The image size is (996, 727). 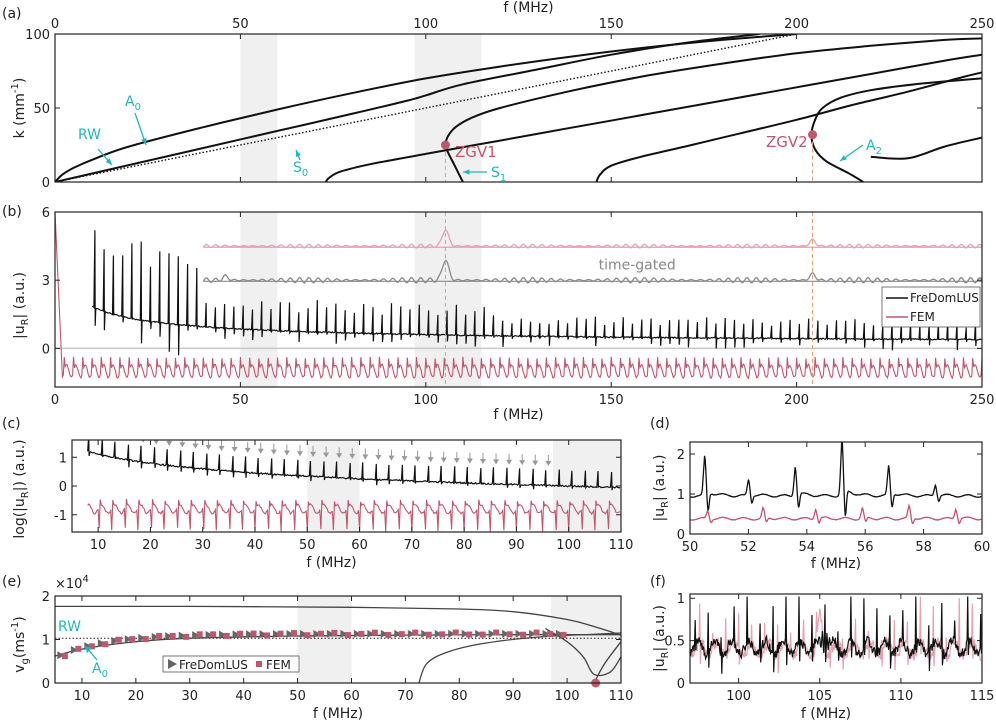 I want to click on mode-curve-S1, so click(x=713, y=109).